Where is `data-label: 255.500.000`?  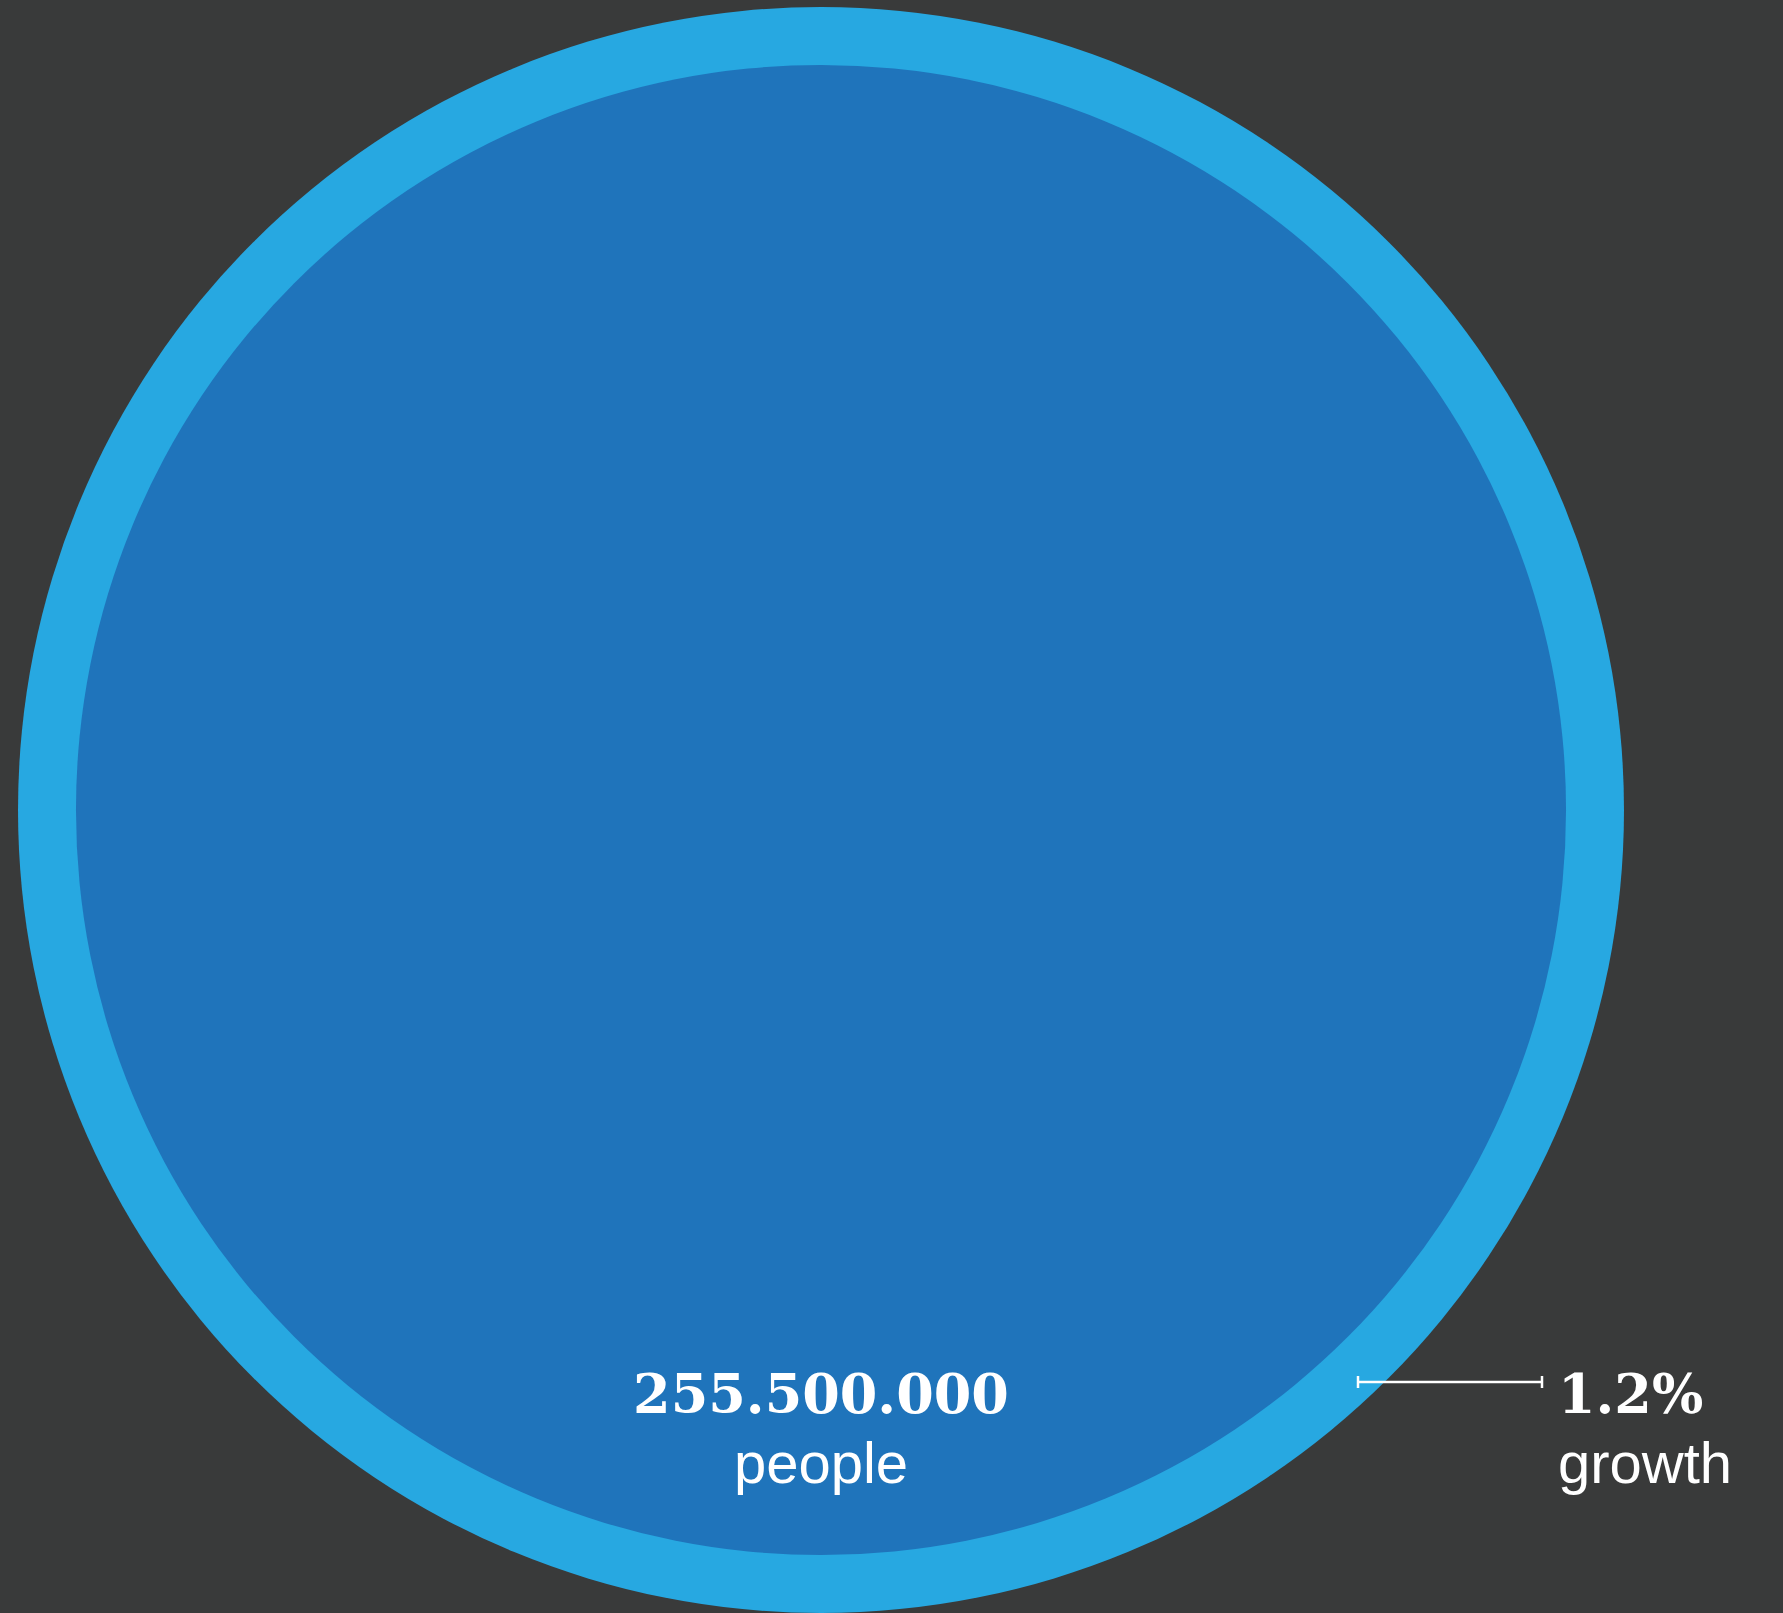
data-label: 255.500.000 is located at coordinates (821, 1394).